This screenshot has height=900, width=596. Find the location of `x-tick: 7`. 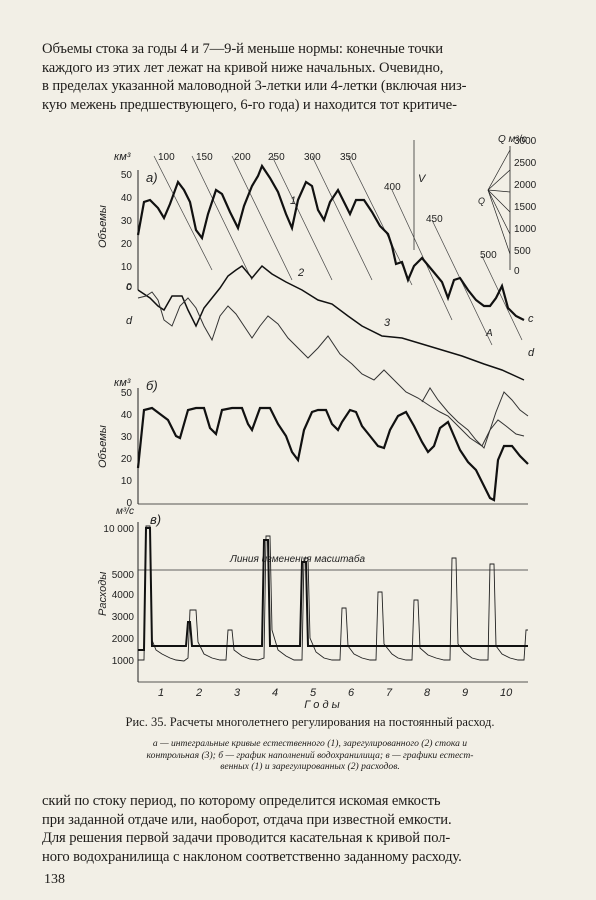

x-tick: 7 is located at coordinates (389, 693).